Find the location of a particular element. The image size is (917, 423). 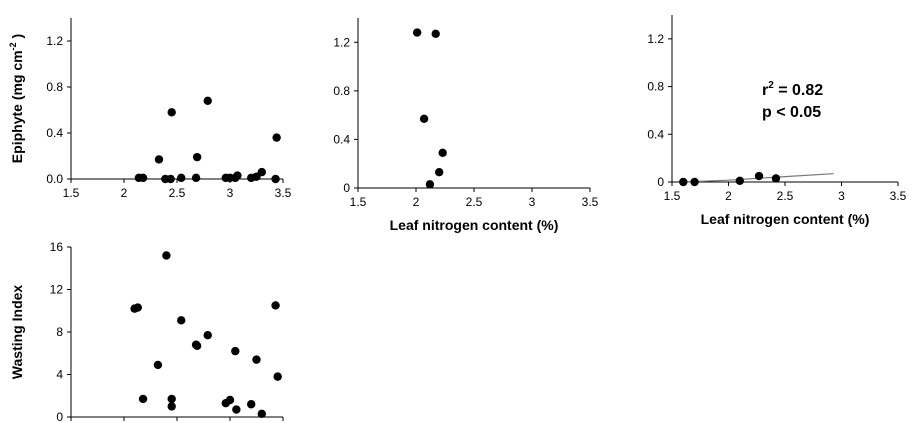

p-value-annotation: p < 0.05 is located at coordinates (791, 112).